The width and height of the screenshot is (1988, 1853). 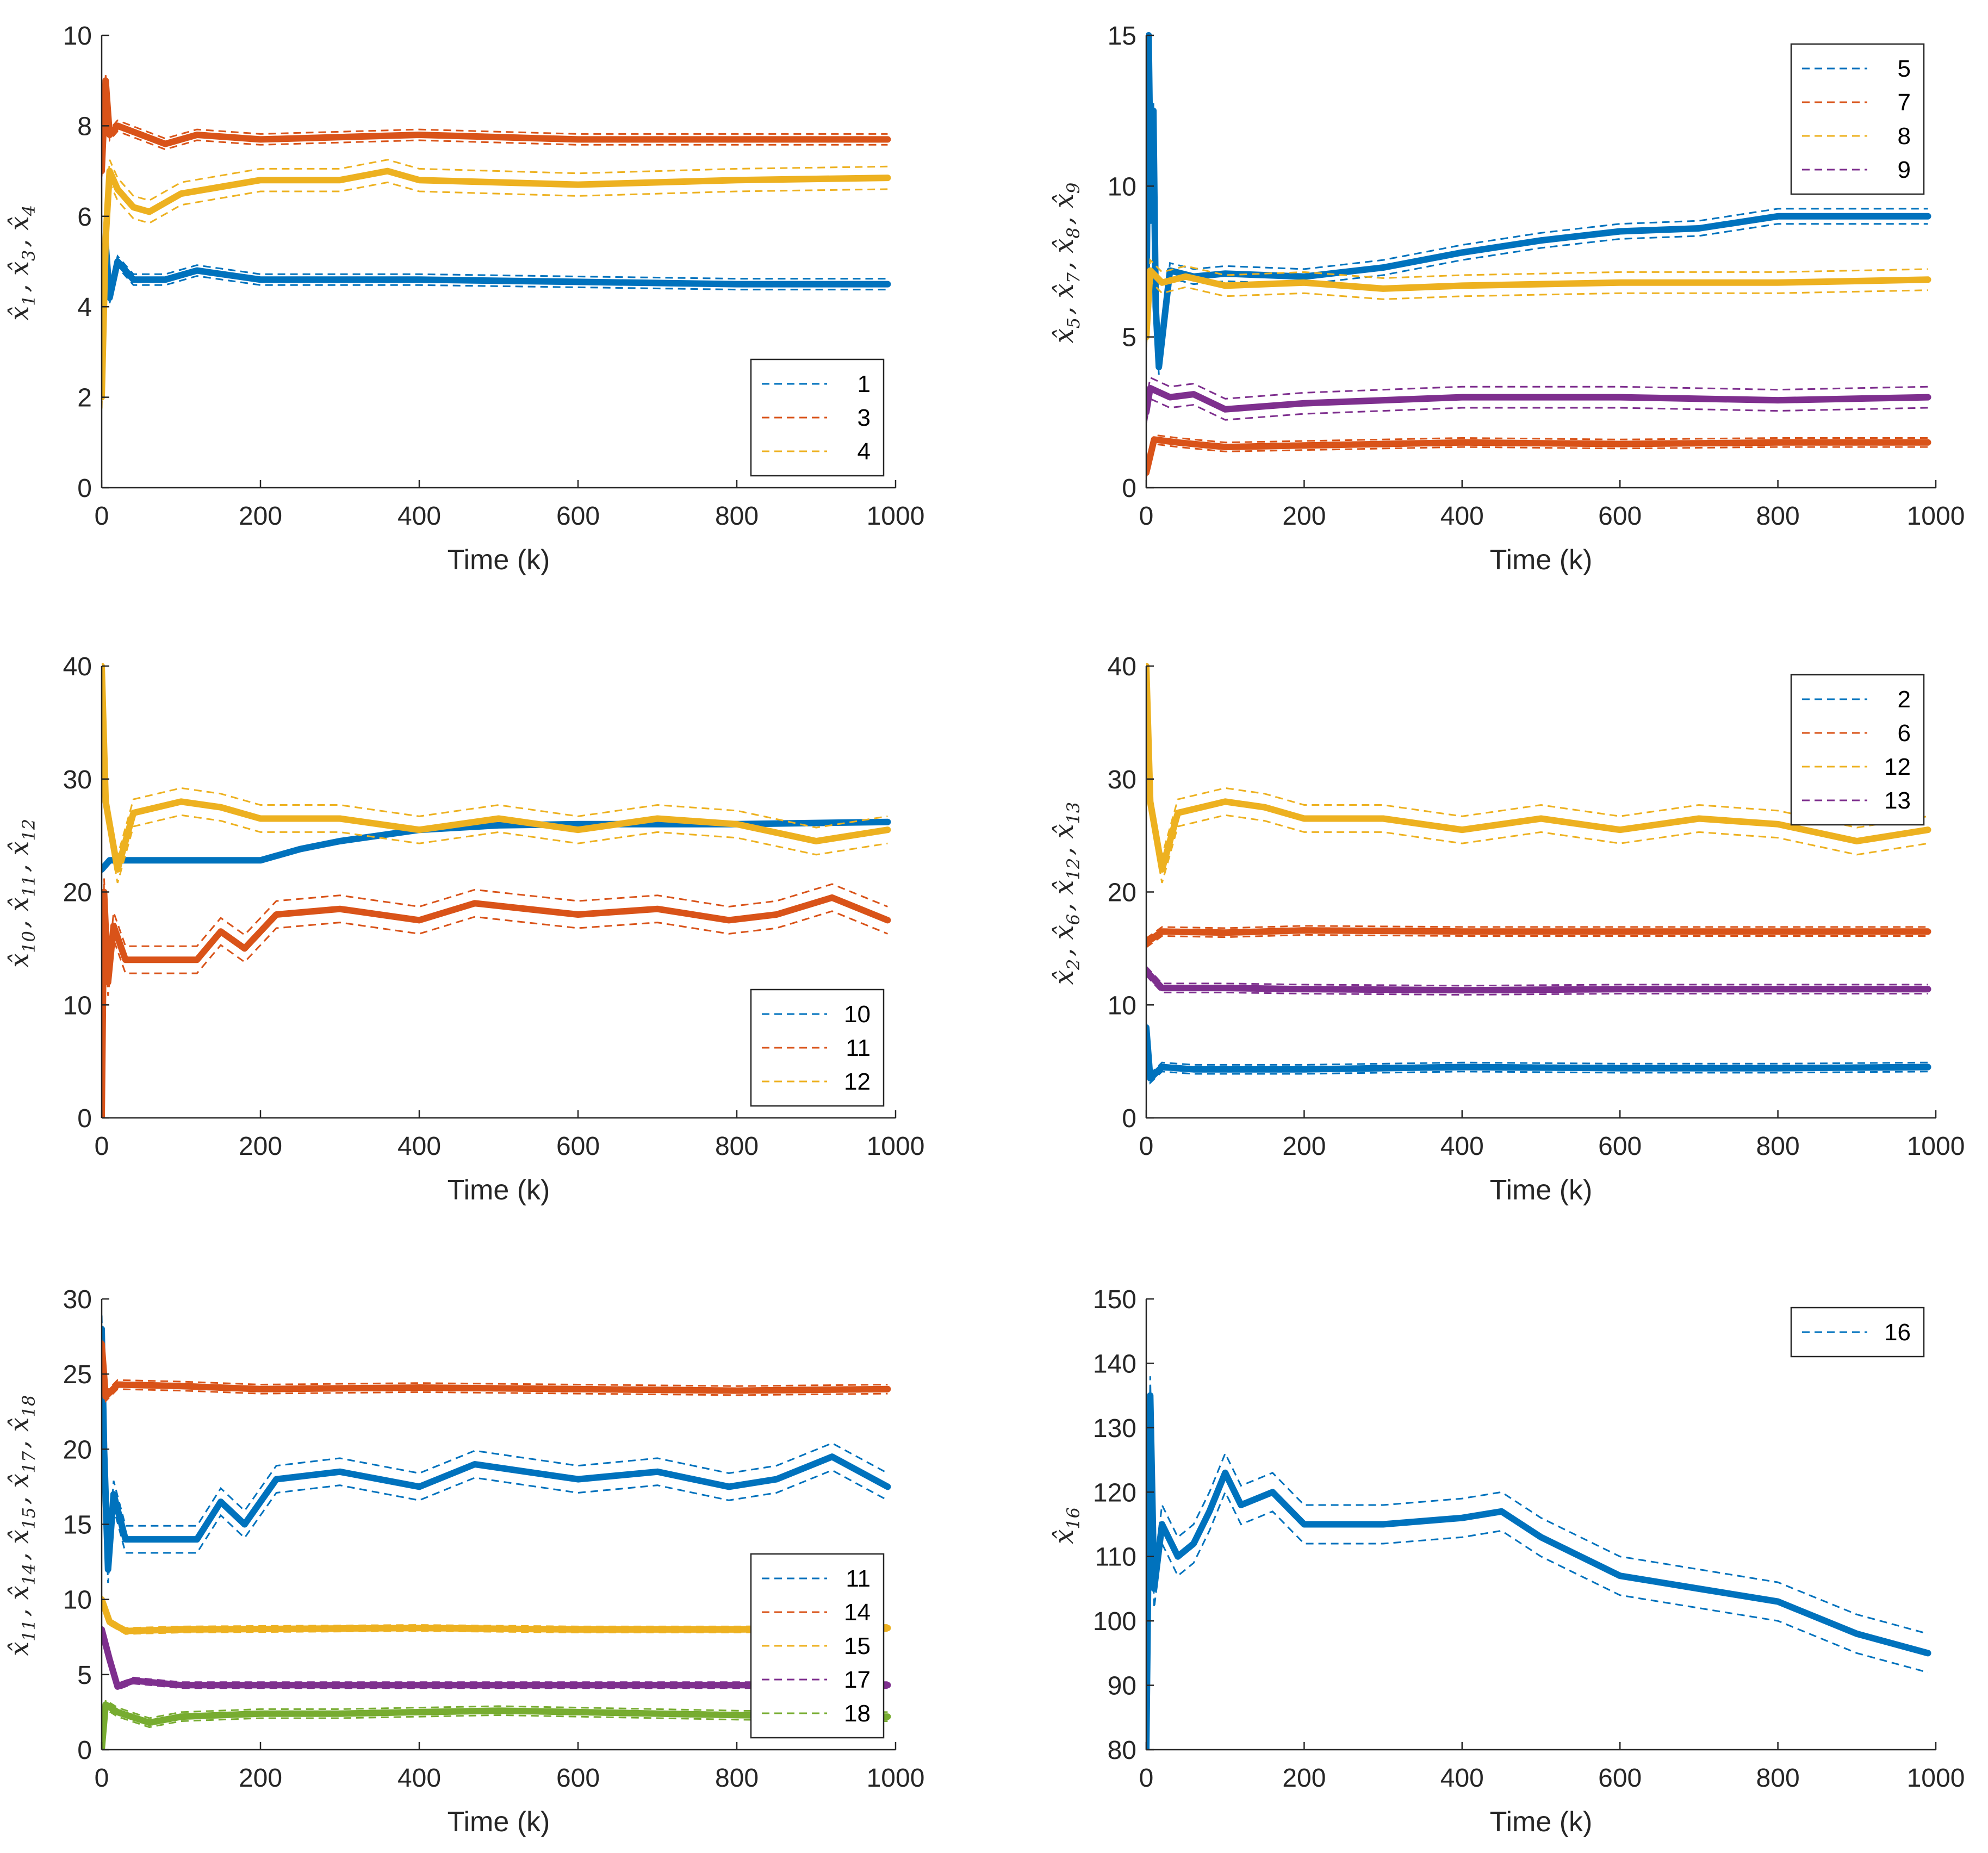 What do you see at coordinates (1904, 68) in the screenshot?
I see `legend-label: 5` at bounding box center [1904, 68].